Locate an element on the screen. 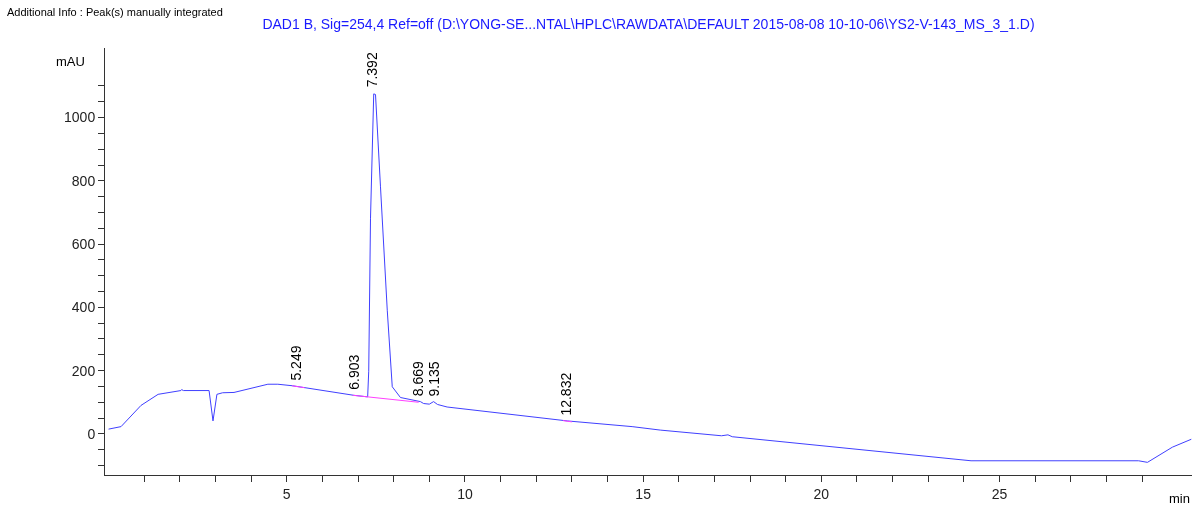 This screenshot has height=509, width=1192. x-tick-label: 10 is located at coordinates (465, 493).